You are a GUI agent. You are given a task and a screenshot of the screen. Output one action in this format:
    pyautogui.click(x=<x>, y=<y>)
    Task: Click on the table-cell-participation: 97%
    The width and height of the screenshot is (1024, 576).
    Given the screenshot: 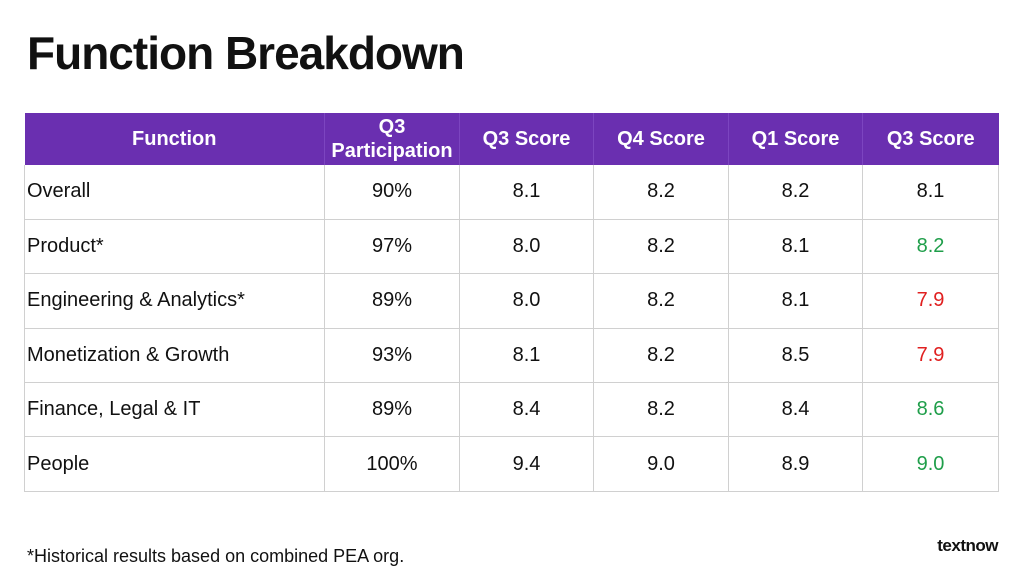 What is the action you would take?
    pyautogui.click(x=392, y=247)
    